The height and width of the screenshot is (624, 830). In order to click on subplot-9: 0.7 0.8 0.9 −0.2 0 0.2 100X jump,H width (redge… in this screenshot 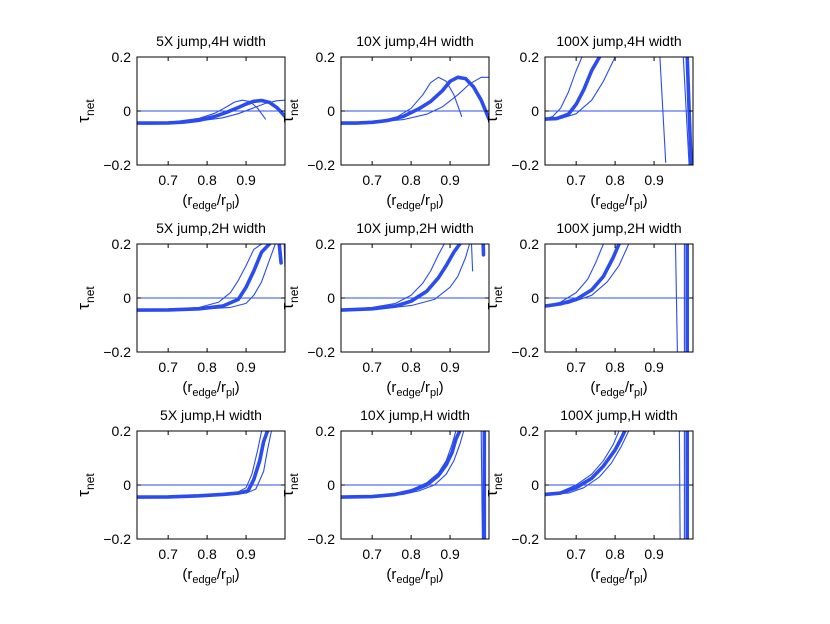, I will do `click(588, 496)`.